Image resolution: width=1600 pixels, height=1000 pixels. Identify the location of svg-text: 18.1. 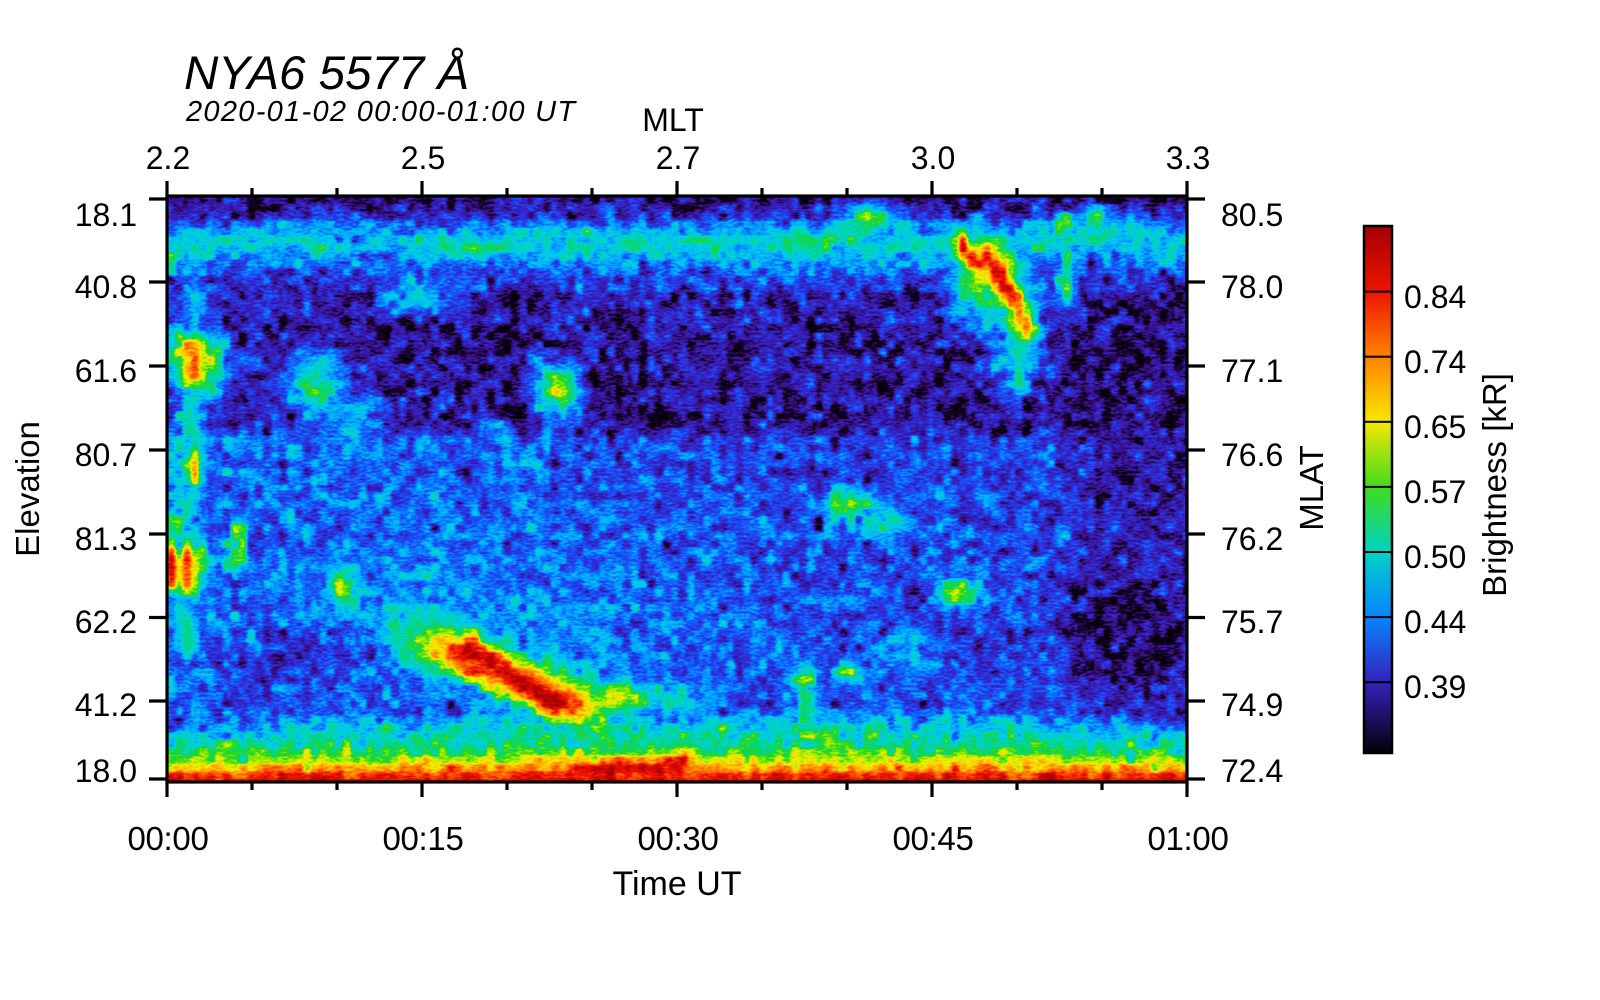
(106, 215).